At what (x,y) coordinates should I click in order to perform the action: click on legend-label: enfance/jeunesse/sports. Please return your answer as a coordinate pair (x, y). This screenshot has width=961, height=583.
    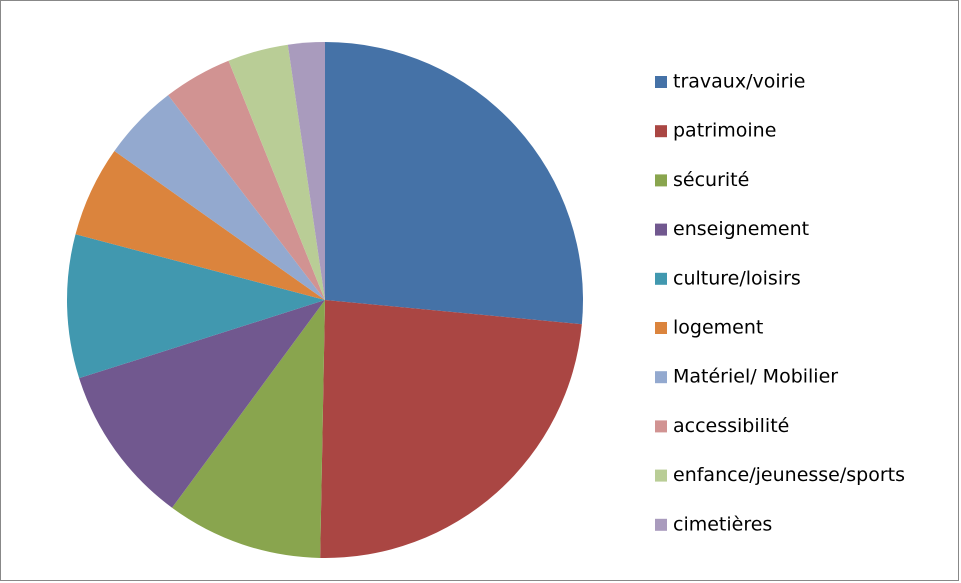
    Looking at the image, I should click on (789, 475).